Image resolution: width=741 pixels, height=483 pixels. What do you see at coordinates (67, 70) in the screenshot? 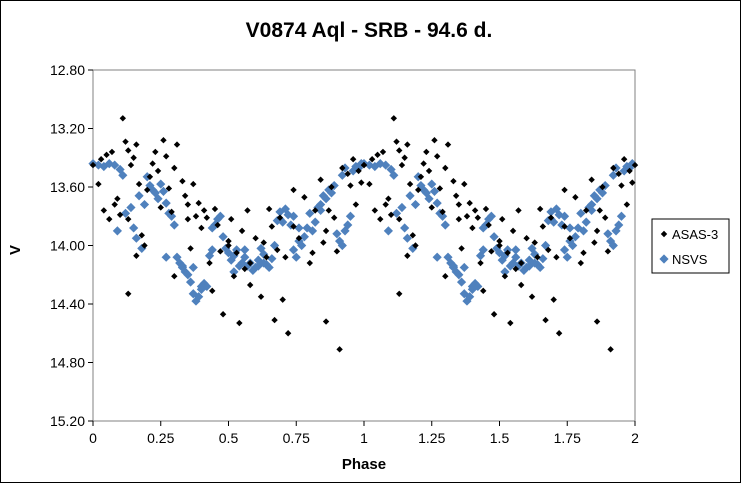
I see `y-tick-label: 12.80` at bounding box center [67, 70].